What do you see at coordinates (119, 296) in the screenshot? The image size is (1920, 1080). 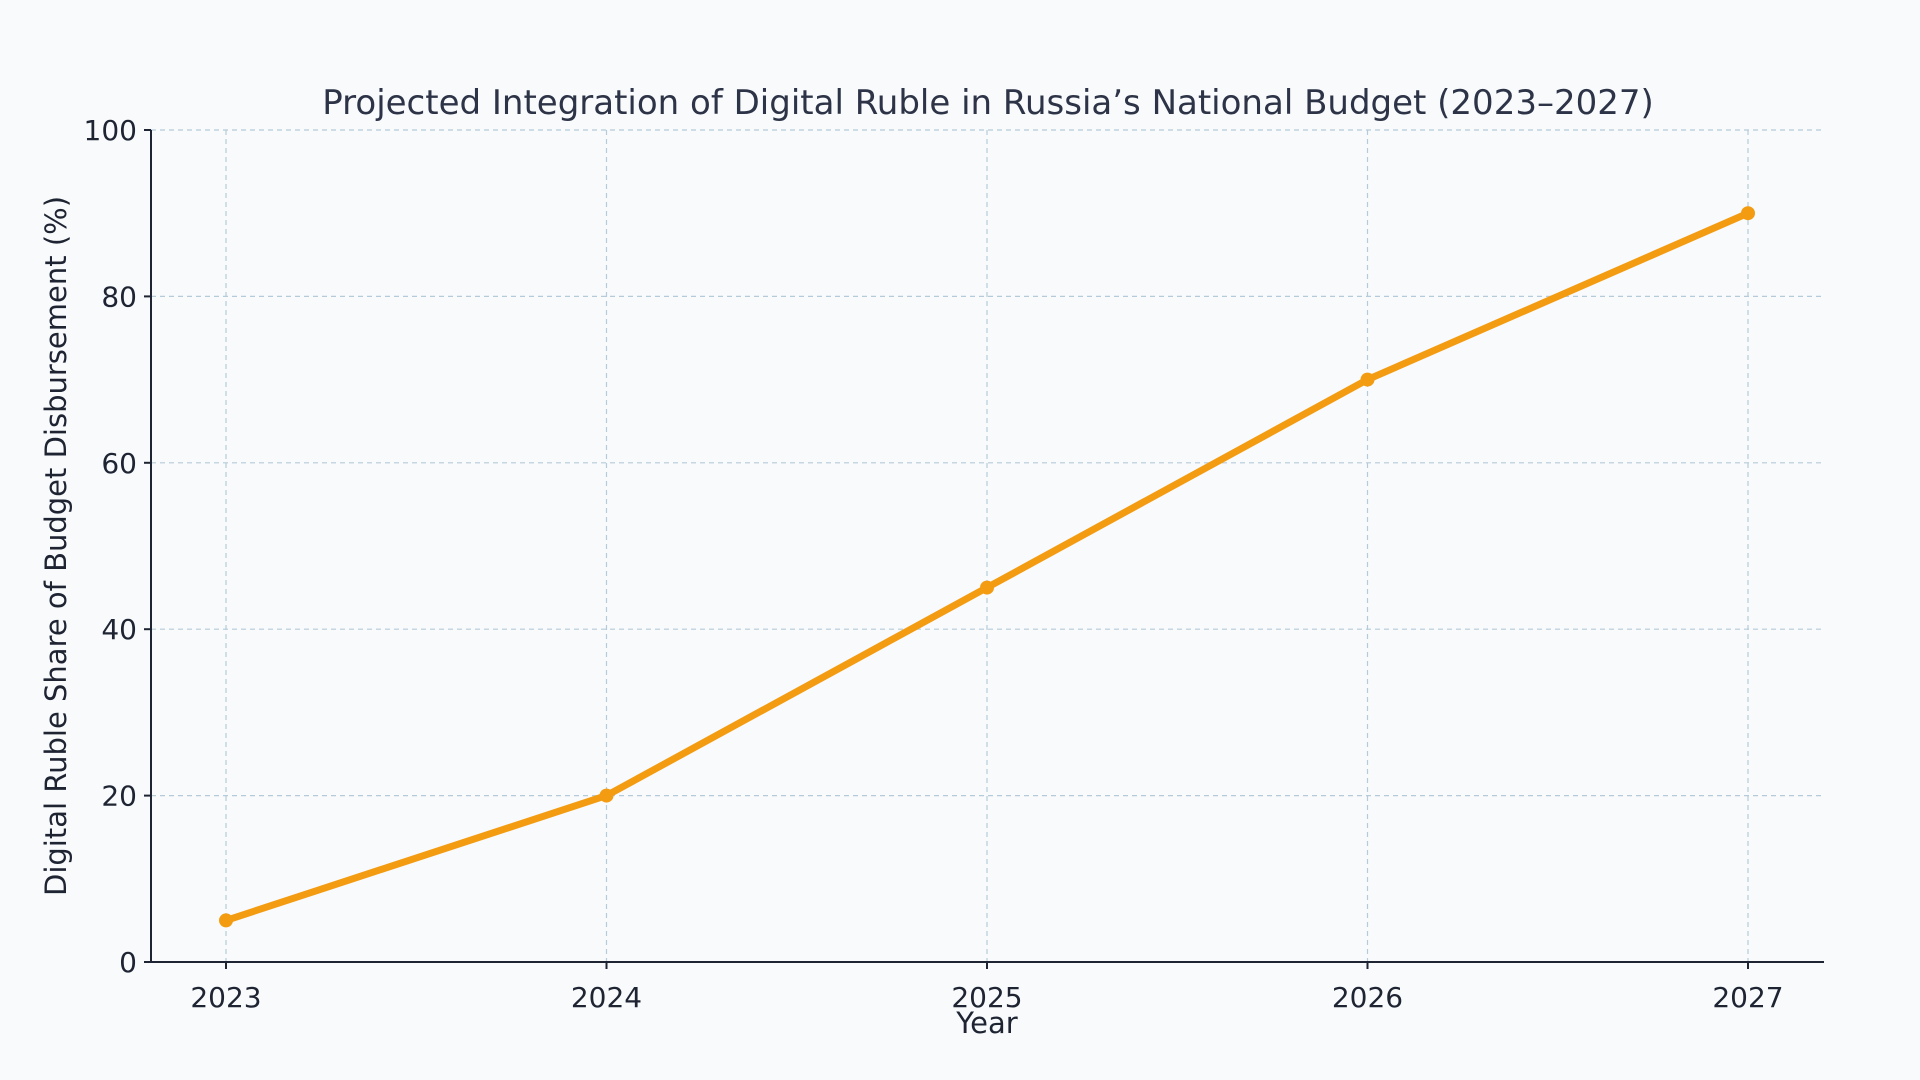 I see `y-tick-label: 80` at bounding box center [119, 296].